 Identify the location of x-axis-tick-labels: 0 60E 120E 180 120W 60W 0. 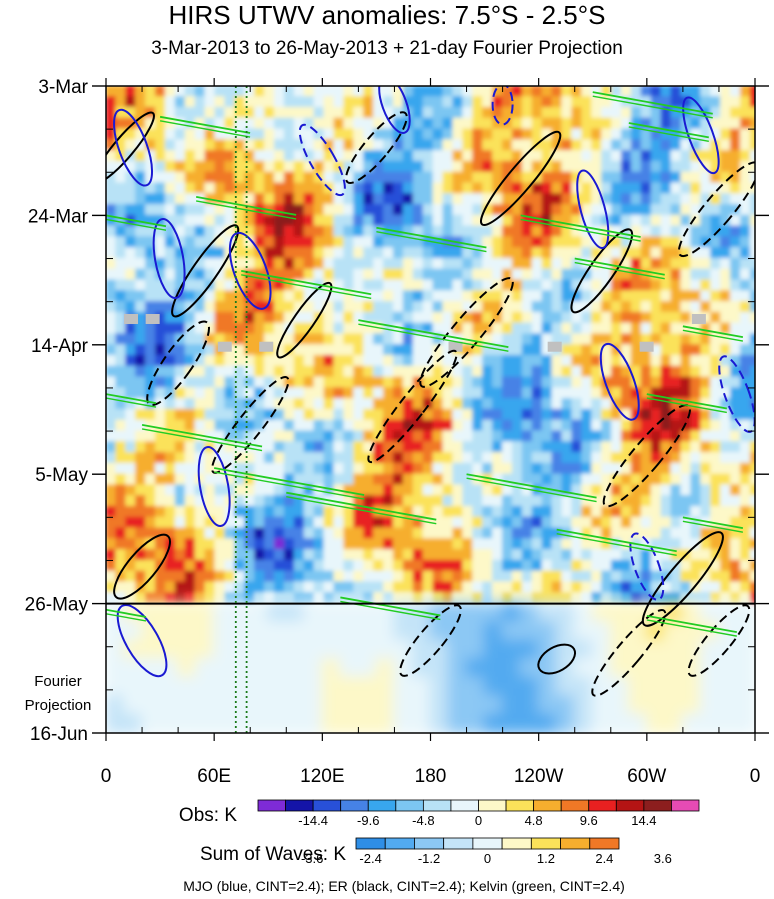
(431, 776).